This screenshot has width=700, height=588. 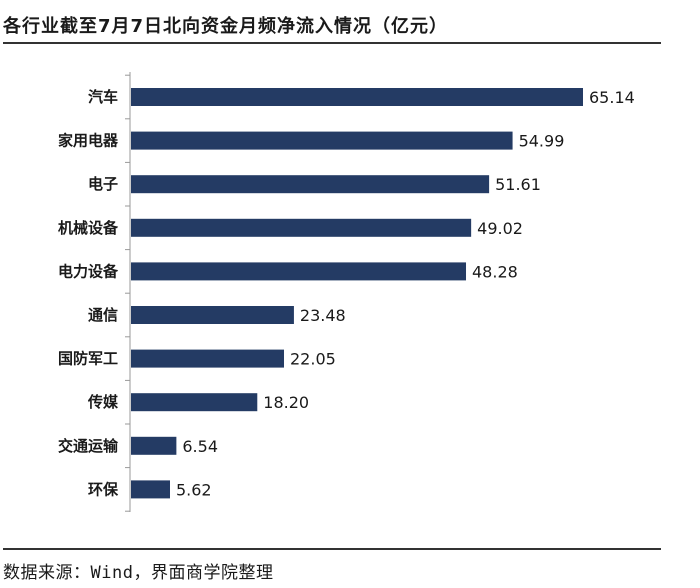 I want to click on data-label: 65.14, so click(x=612, y=97).